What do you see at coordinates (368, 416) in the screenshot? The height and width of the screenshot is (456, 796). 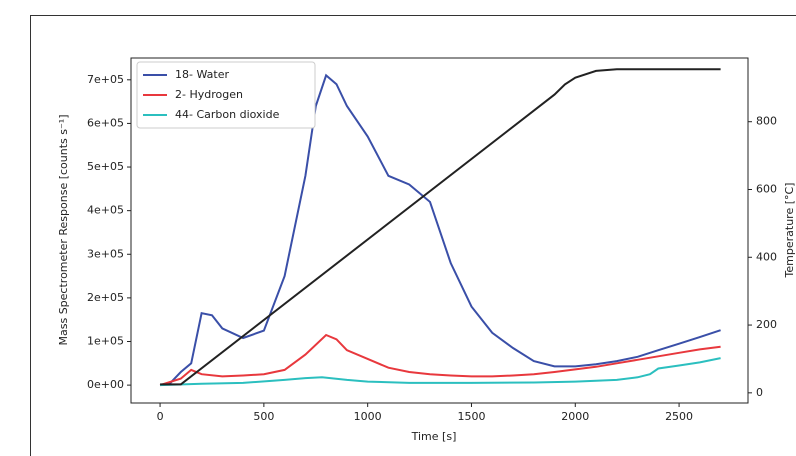 I see `x-tick-label: 1000` at bounding box center [368, 416].